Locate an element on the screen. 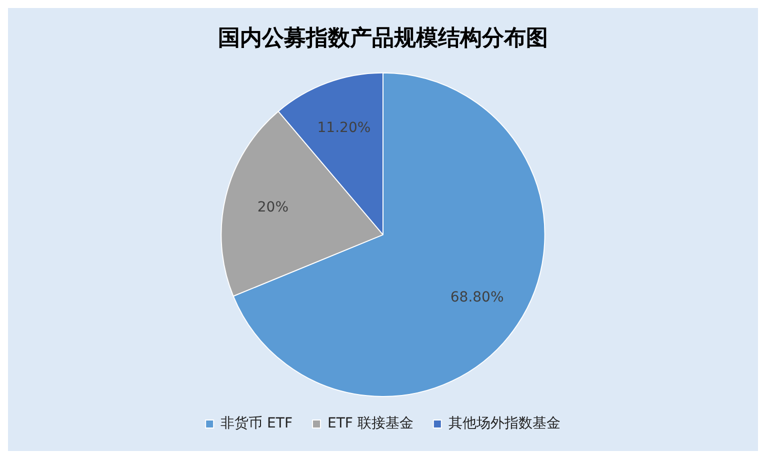  legend-label: 其他场外指数基金 is located at coordinates (504, 424).